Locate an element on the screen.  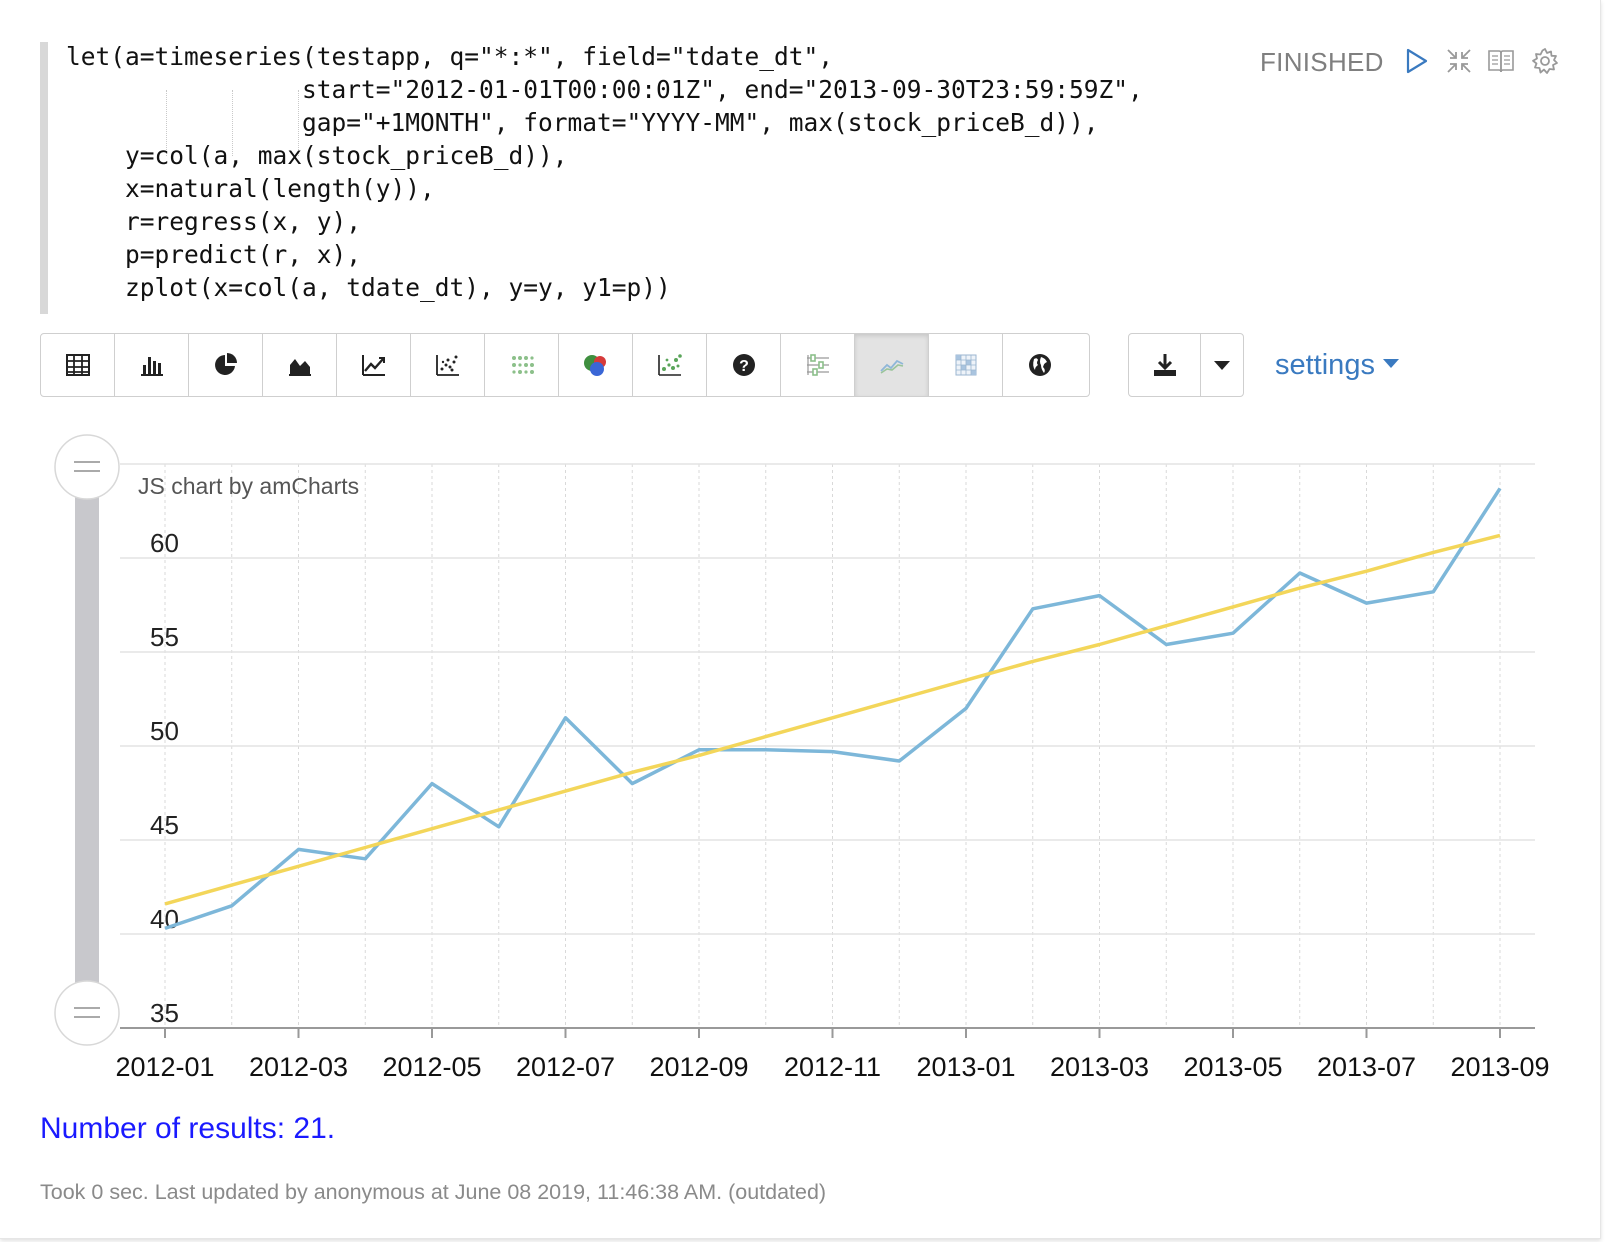
viz-button-globe is located at coordinates (1040, 365).